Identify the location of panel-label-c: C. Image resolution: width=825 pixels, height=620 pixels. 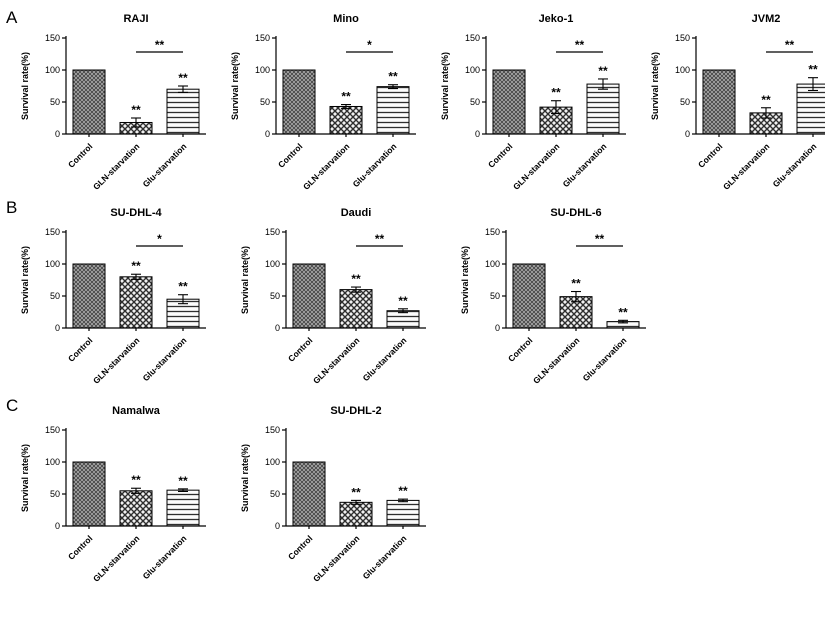
(12, 405).